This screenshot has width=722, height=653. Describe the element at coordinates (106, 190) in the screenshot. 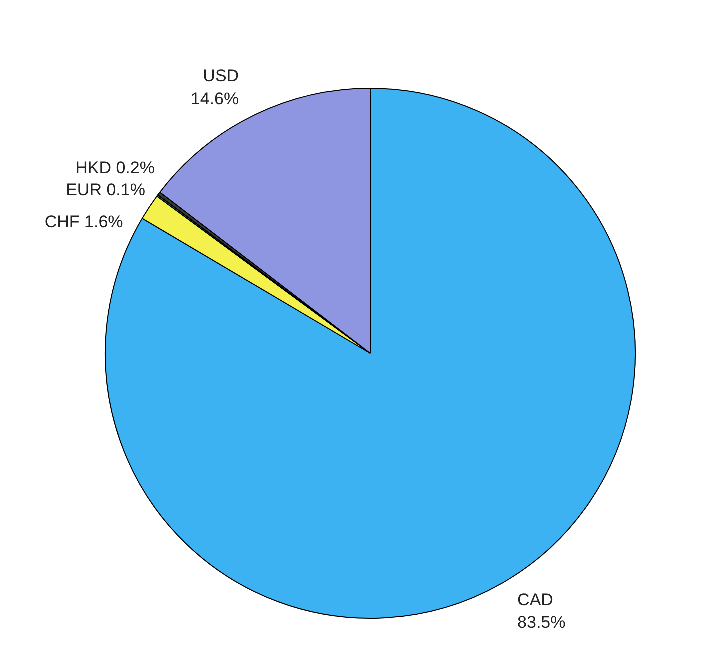

I see `slice-label: EUR 0.1%` at that location.